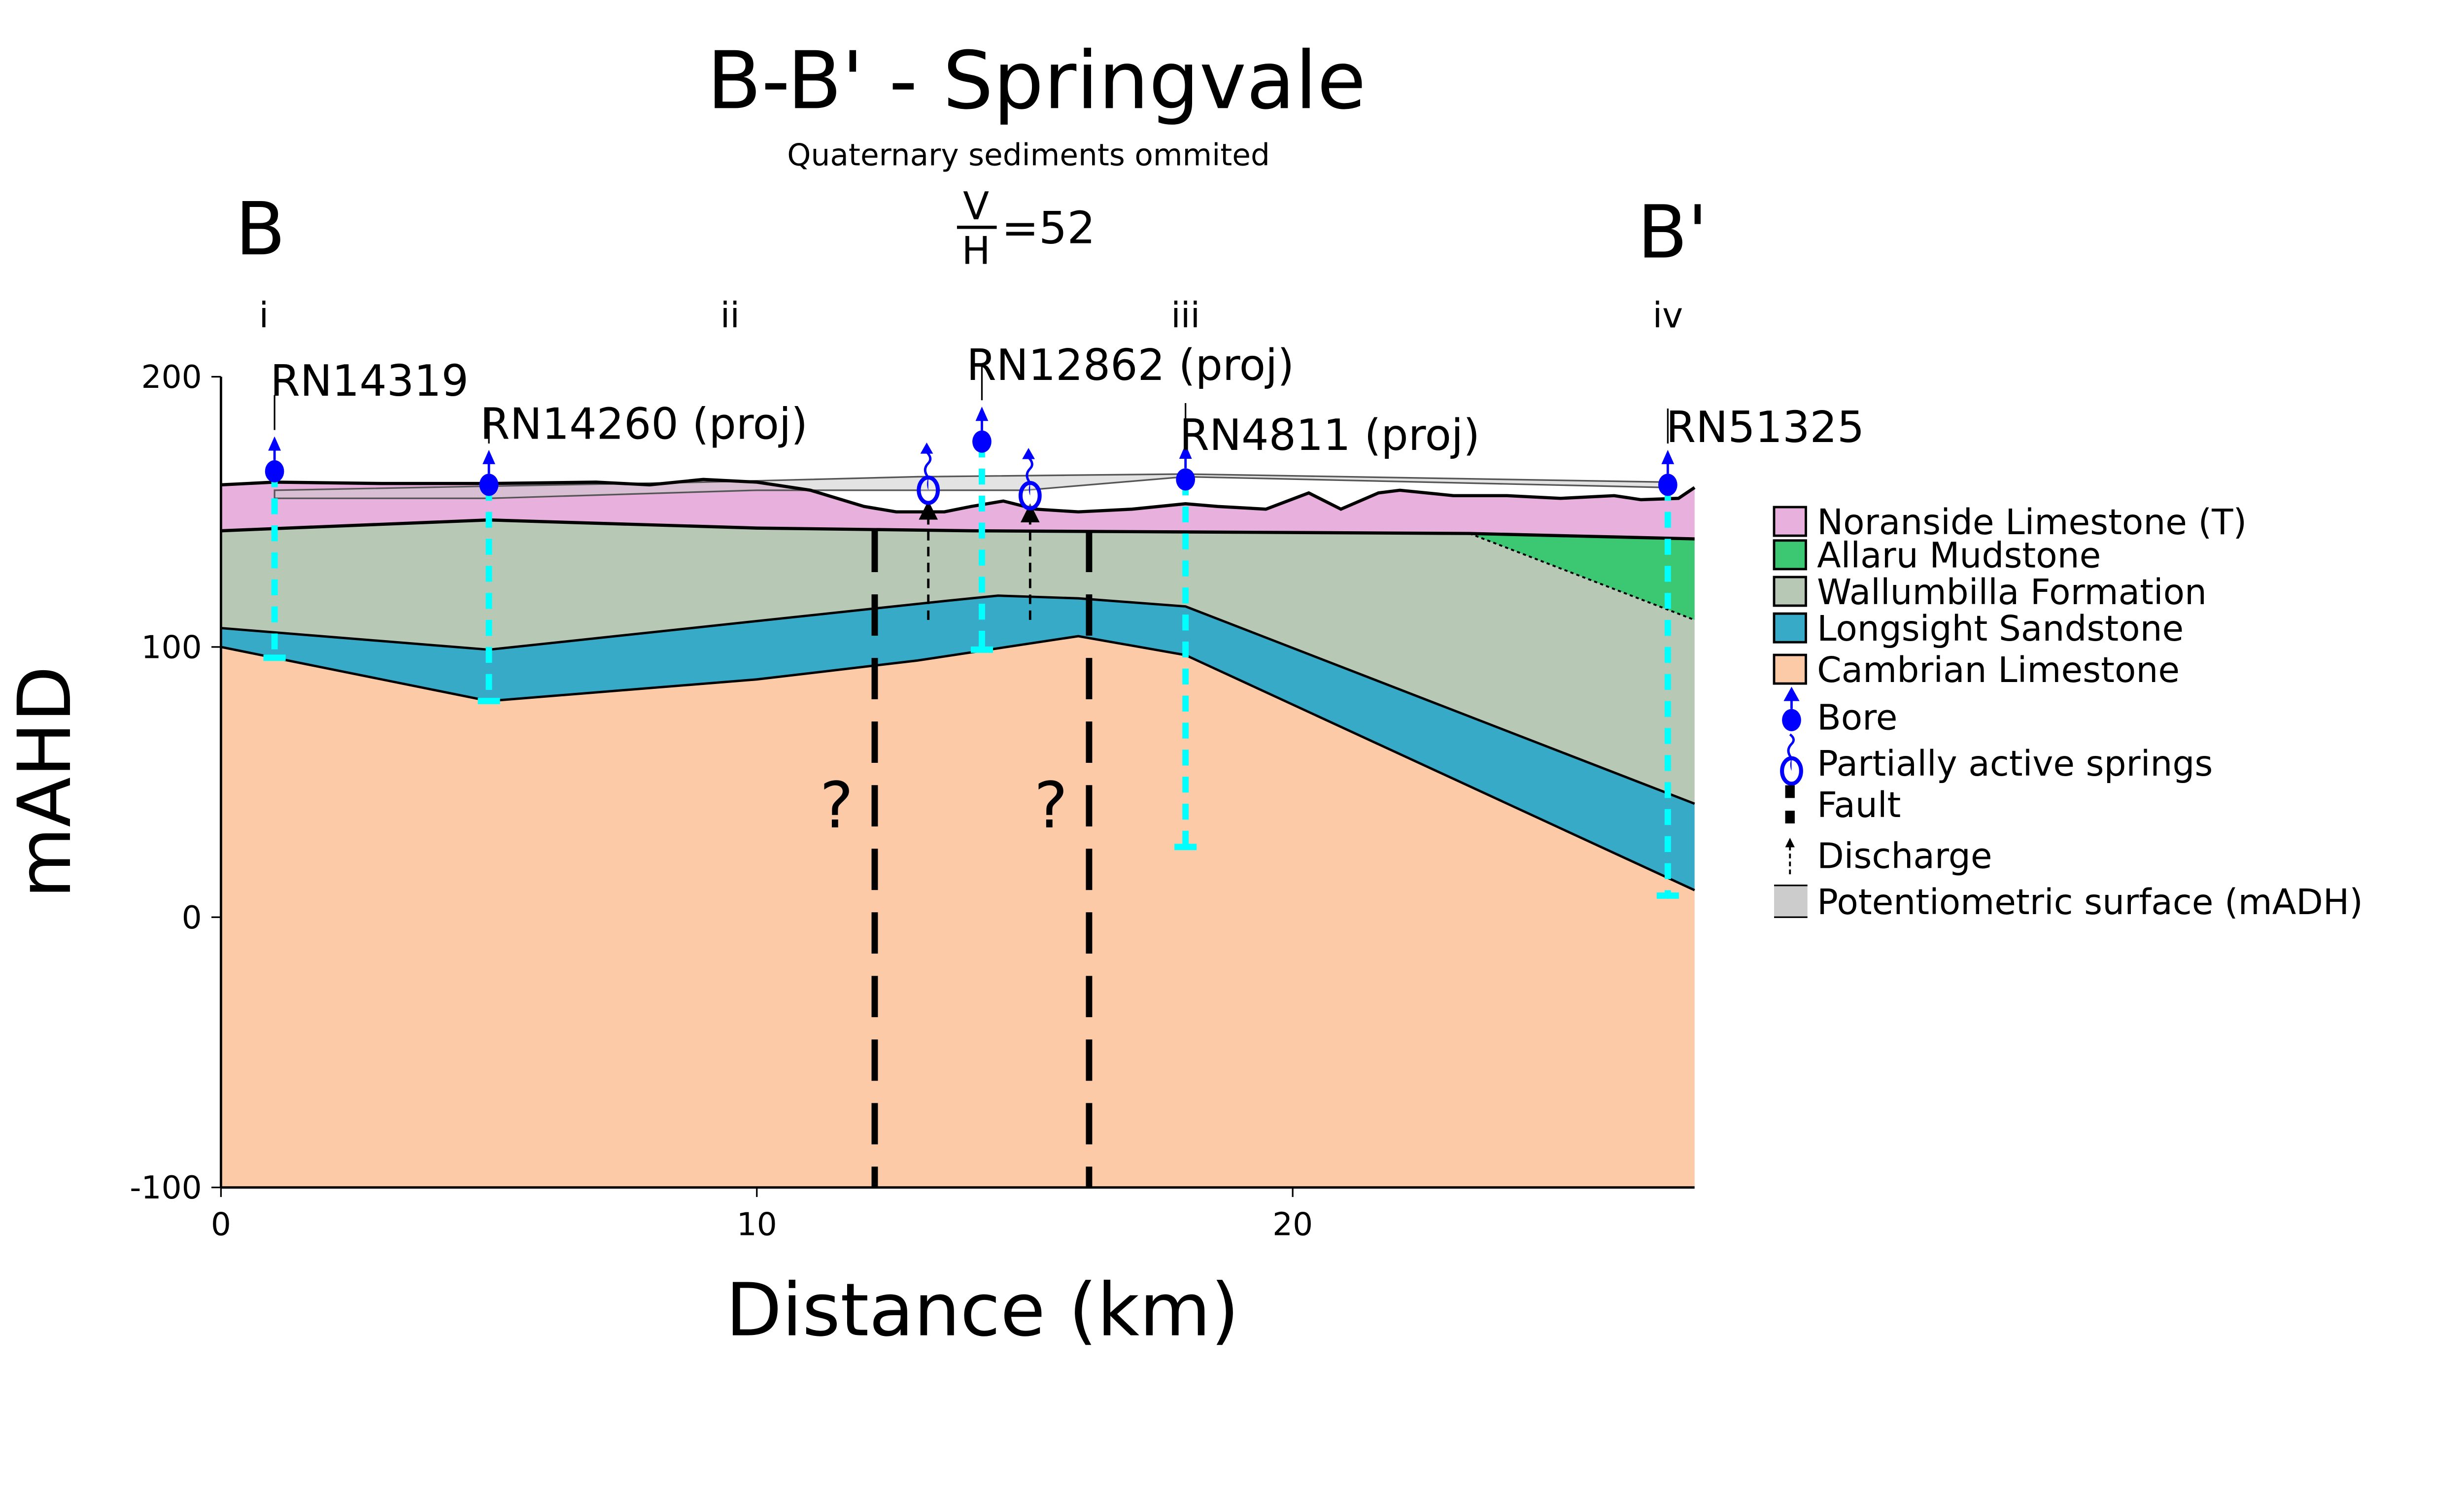  I want to click on legend-item: Partially active springs, so click(1996, 759).